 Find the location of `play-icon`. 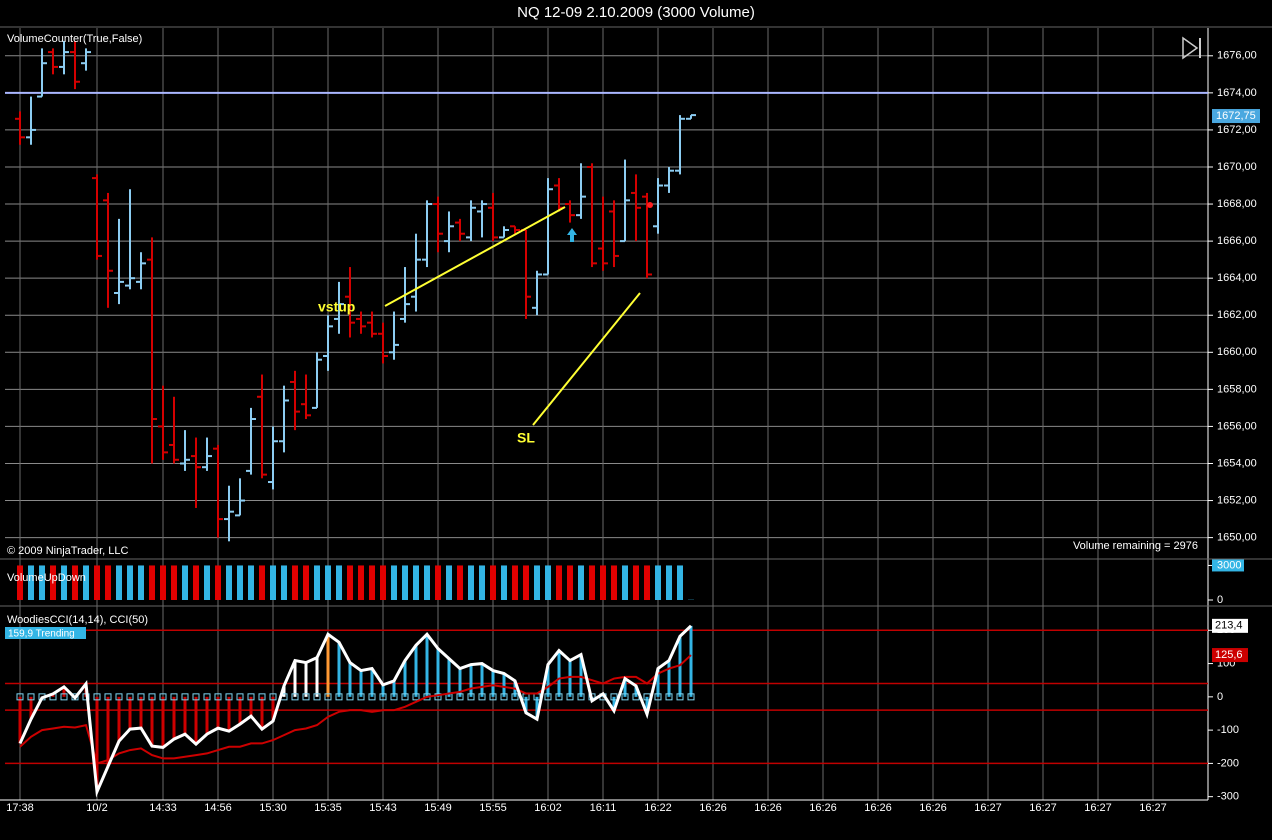

play-icon is located at coordinates (1190, 48).